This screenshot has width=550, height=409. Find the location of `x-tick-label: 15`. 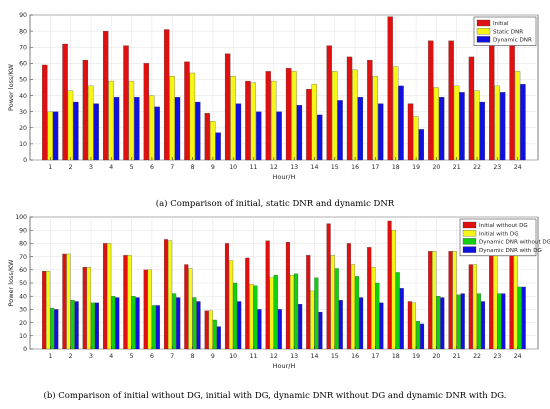

x-tick-label: 15 is located at coordinates (335, 167).